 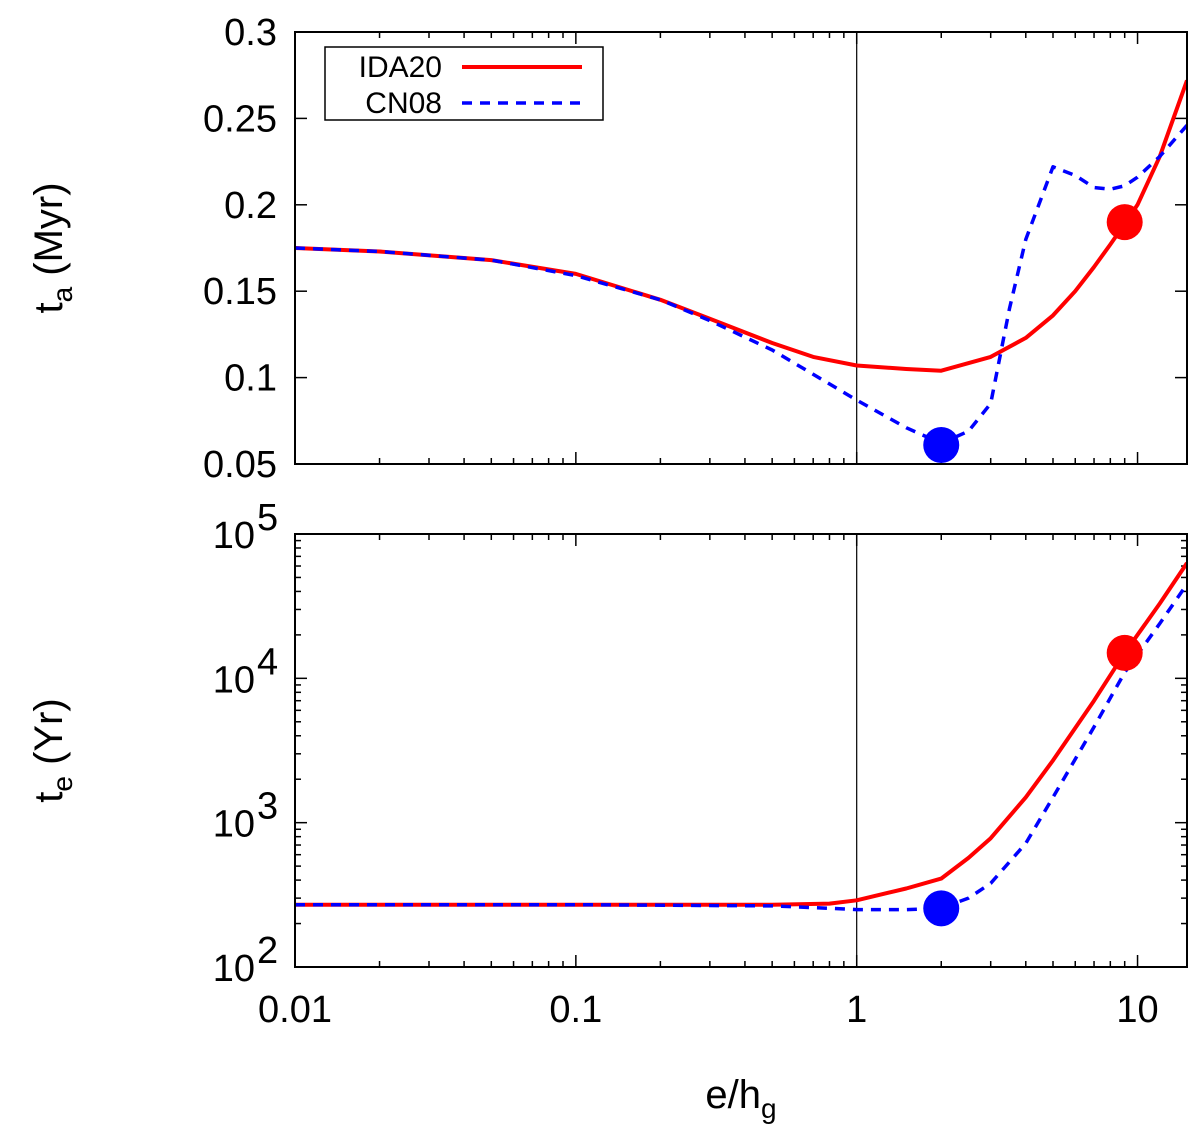 I want to click on y-tick-label: 0.25, so click(x=240, y=119).